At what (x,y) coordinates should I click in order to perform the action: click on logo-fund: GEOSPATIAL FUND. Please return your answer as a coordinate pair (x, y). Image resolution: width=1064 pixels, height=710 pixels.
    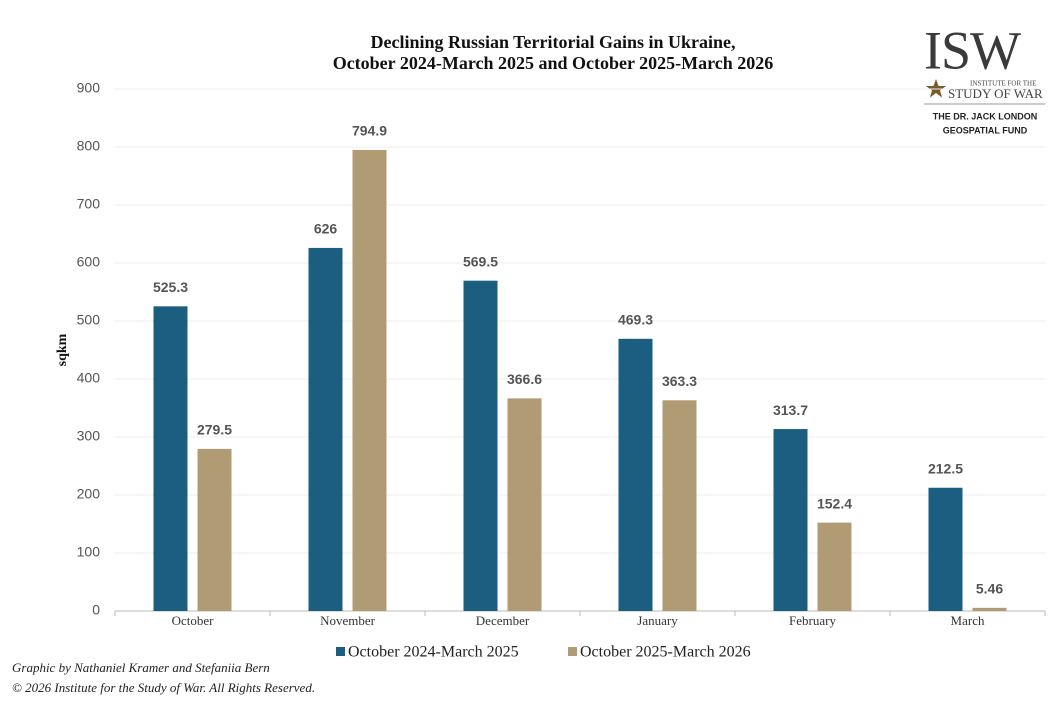
    Looking at the image, I should click on (985, 130).